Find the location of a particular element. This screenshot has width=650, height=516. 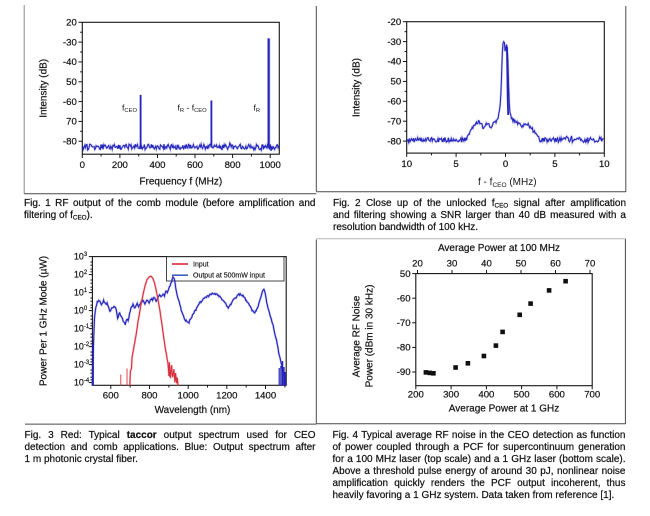

svg-text: -3 is located at coordinates (87, 363).